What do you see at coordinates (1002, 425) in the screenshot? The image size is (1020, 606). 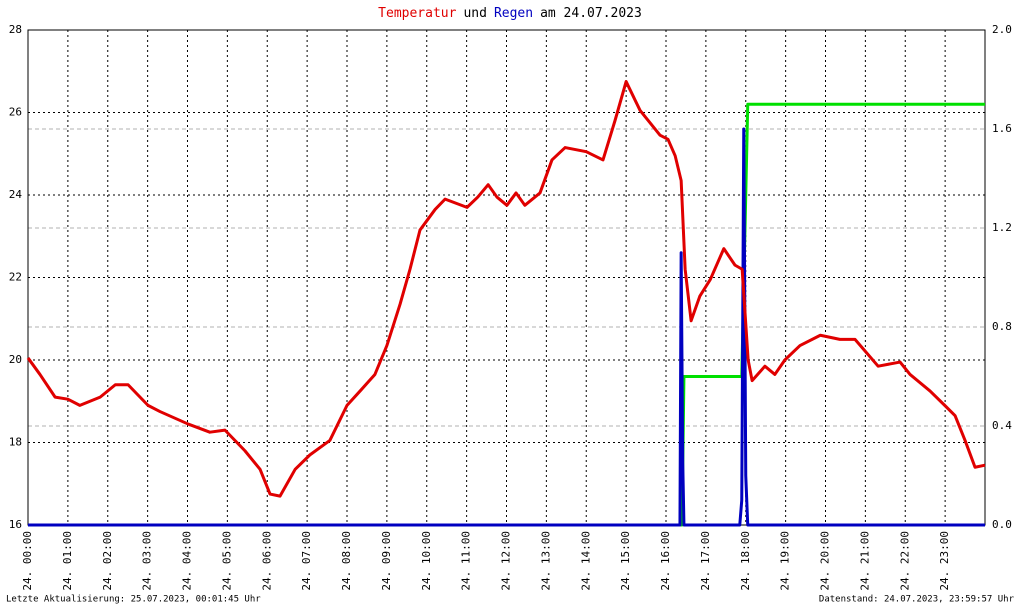 I see `y2-tick-label: 0.4` at bounding box center [1002, 425].